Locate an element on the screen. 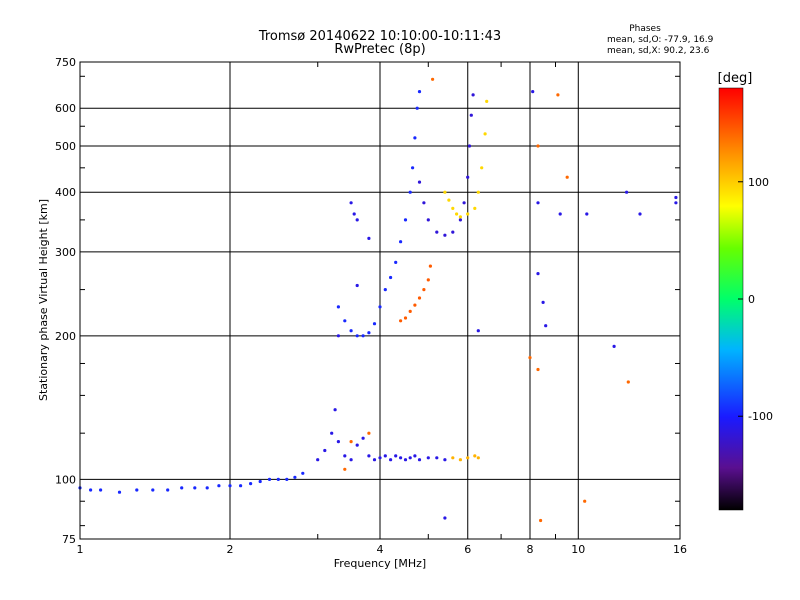  x-tick-label: 6 is located at coordinates (467, 549).